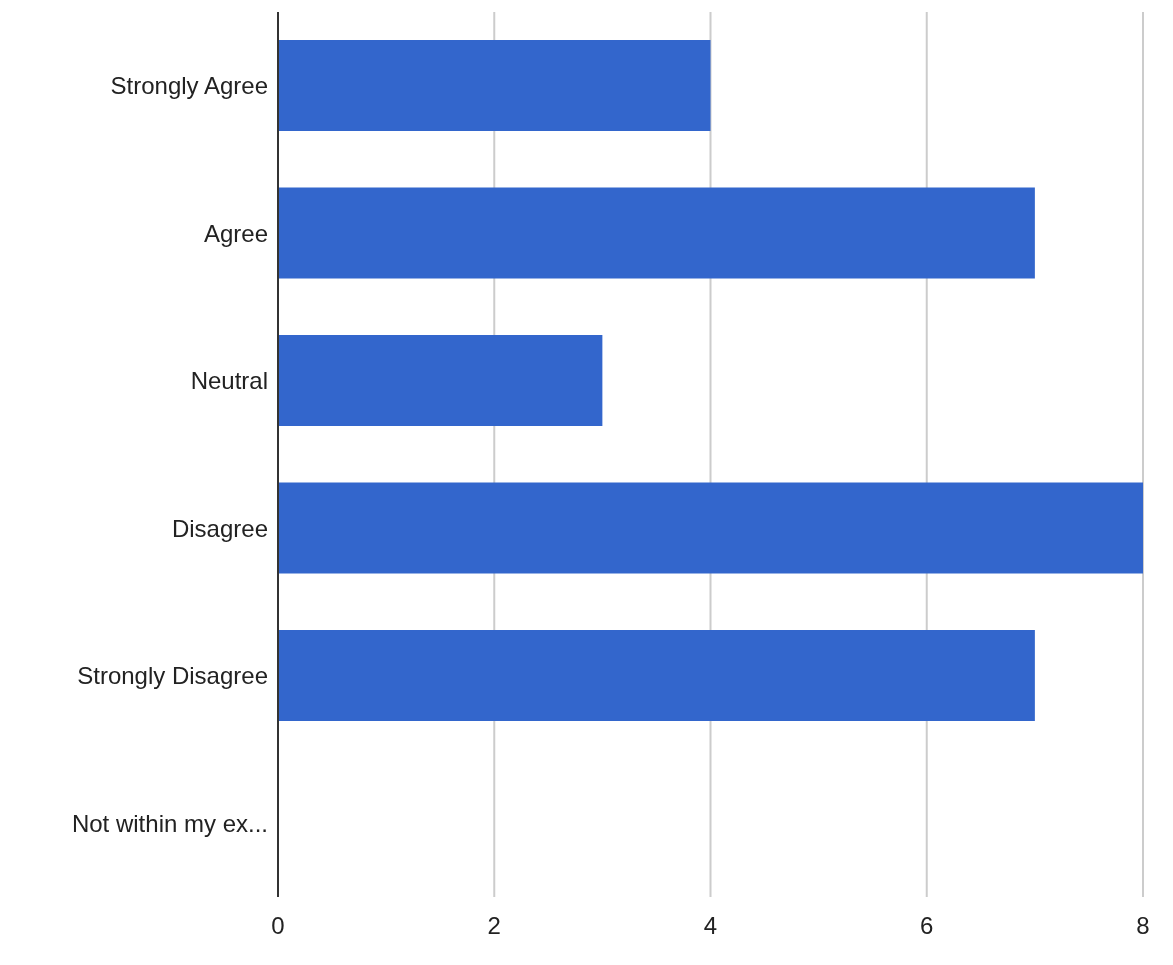  Describe the element at coordinates (1143, 926) in the screenshot. I see `x-tick-label: 8` at that location.